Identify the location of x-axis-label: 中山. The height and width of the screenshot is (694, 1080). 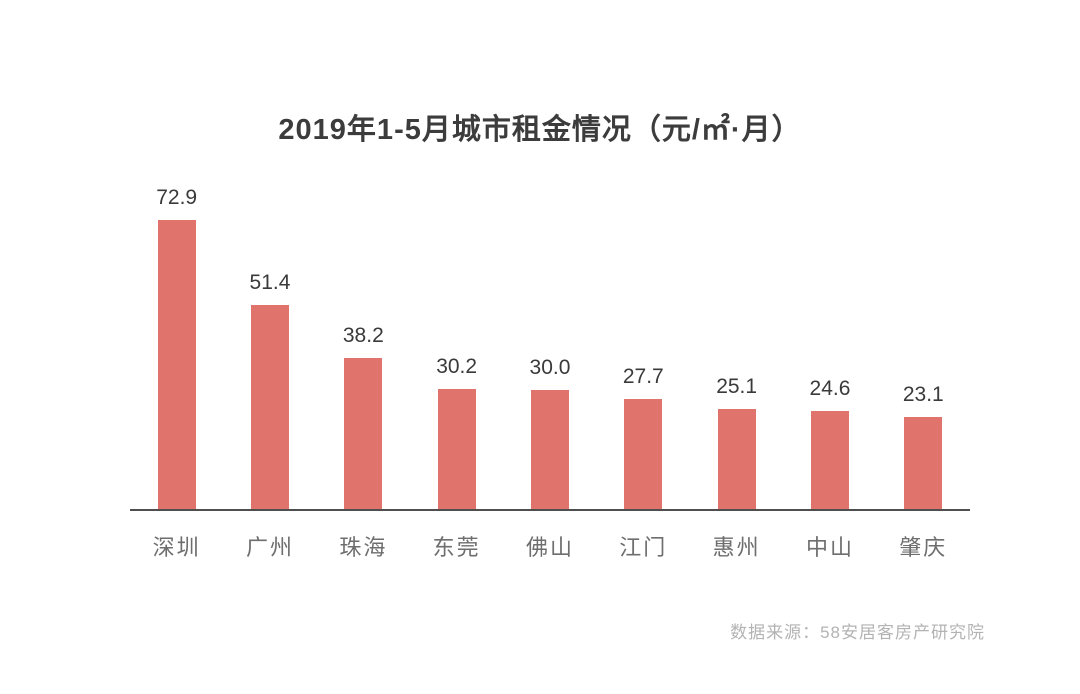
(829, 547).